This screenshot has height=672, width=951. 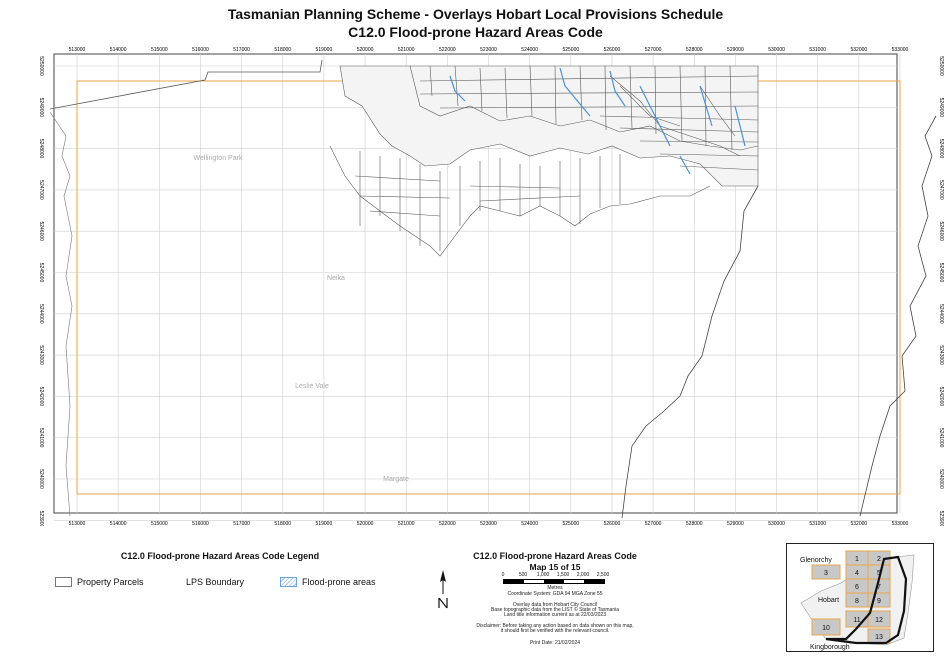 What do you see at coordinates (312, 386) in the screenshot?
I see `place-label-leslie-vale: Leslie Vale` at bounding box center [312, 386].